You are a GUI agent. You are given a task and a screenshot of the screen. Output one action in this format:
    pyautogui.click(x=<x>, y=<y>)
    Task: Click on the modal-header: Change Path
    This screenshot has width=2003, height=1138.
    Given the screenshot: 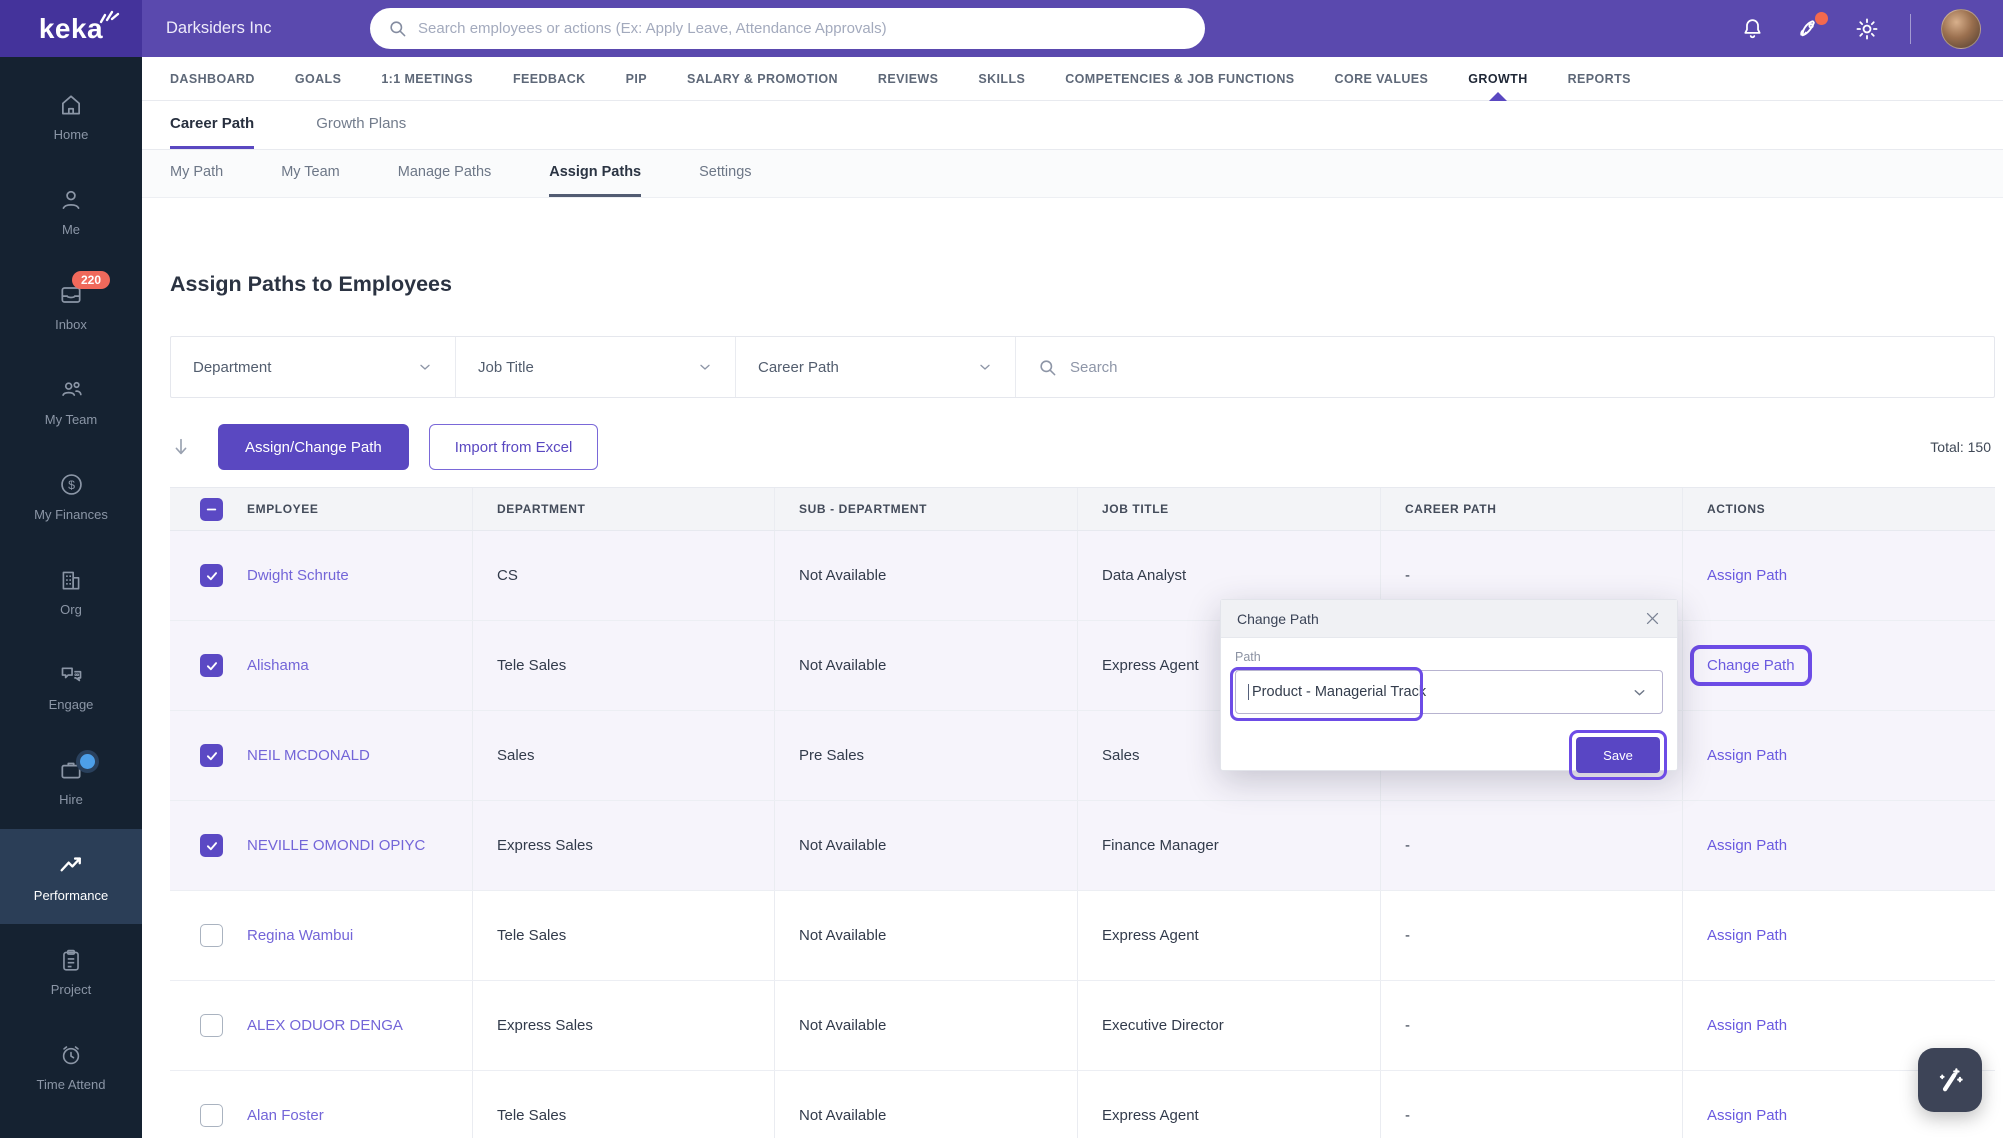 What is the action you would take?
    pyautogui.click(x=1449, y=619)
    